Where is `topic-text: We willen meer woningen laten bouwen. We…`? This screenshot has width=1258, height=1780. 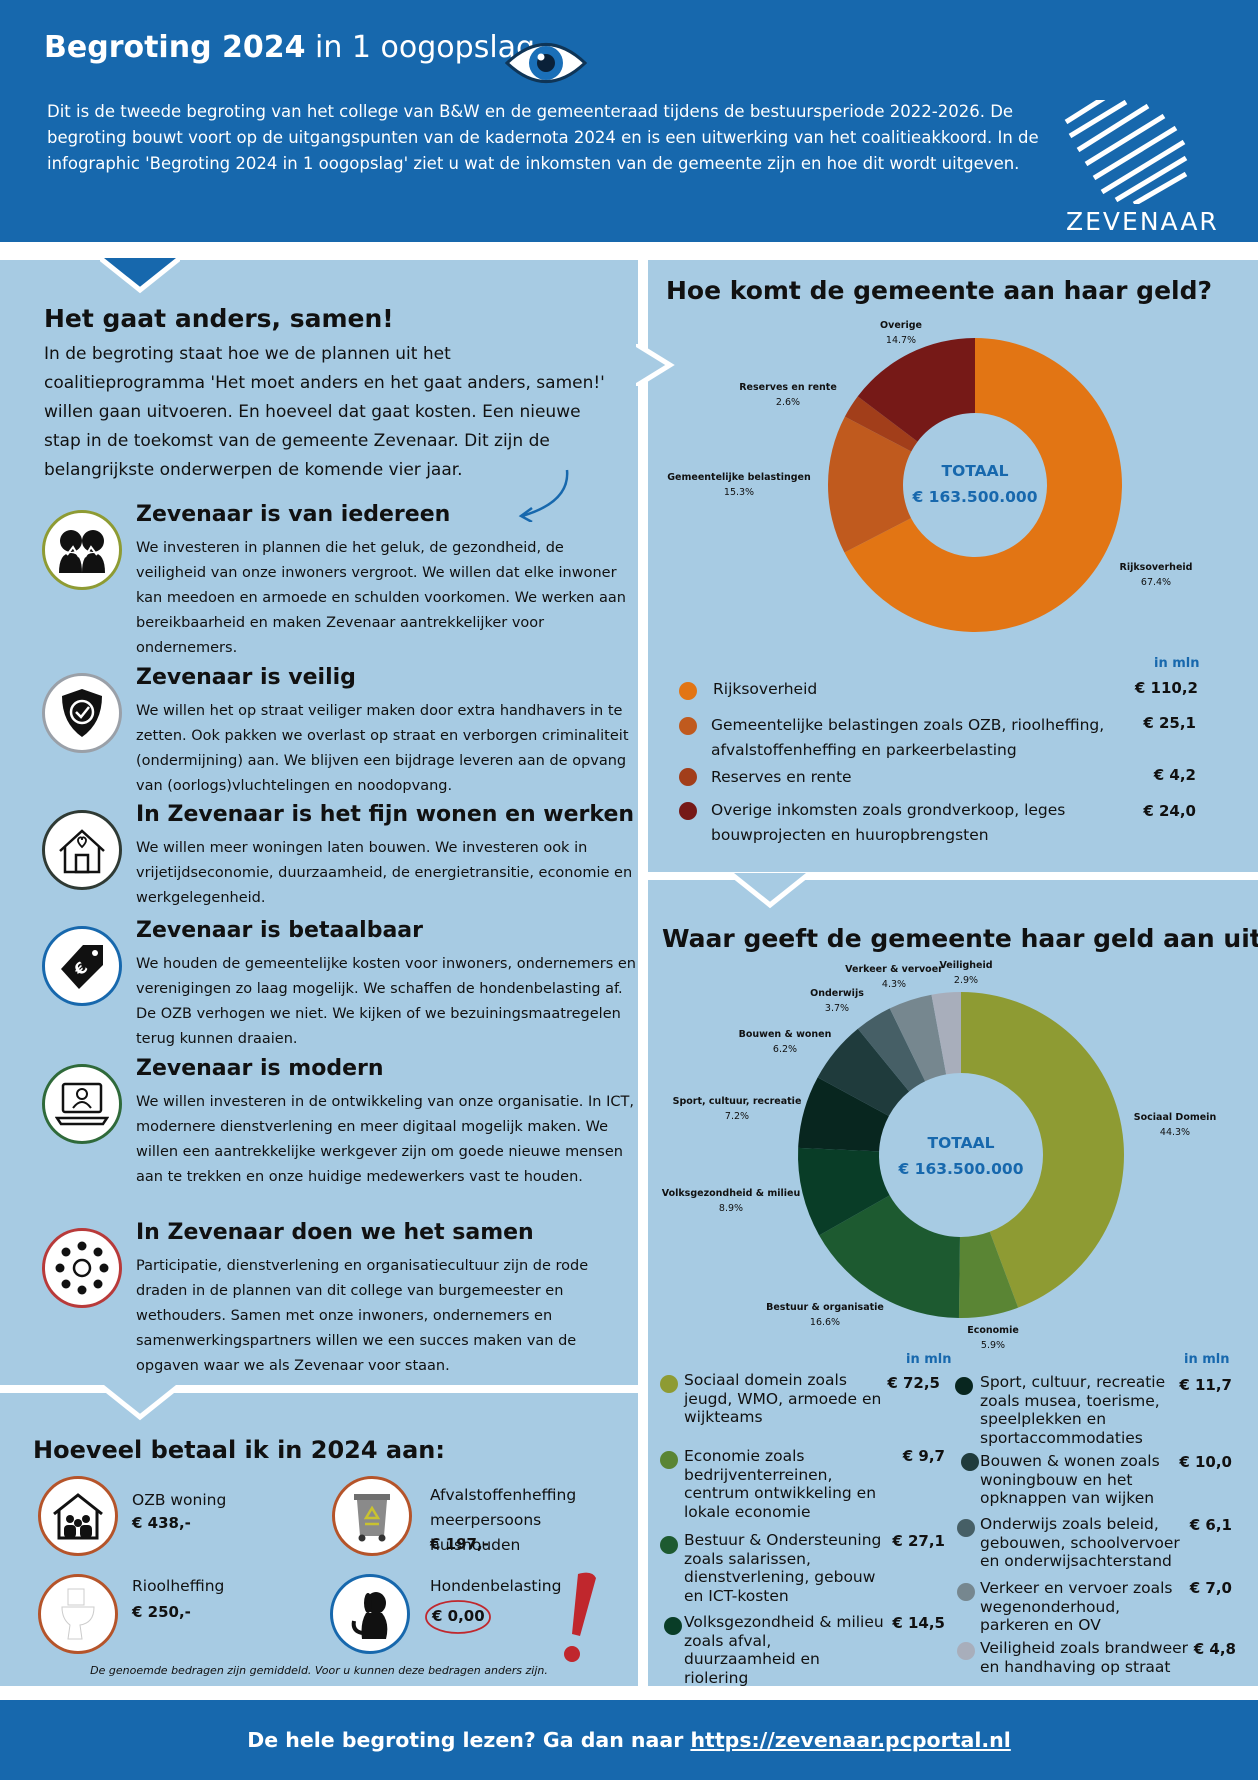
topic-text: We willen meer woningen laten bouwen. We… is located at coordinates (384, 873).